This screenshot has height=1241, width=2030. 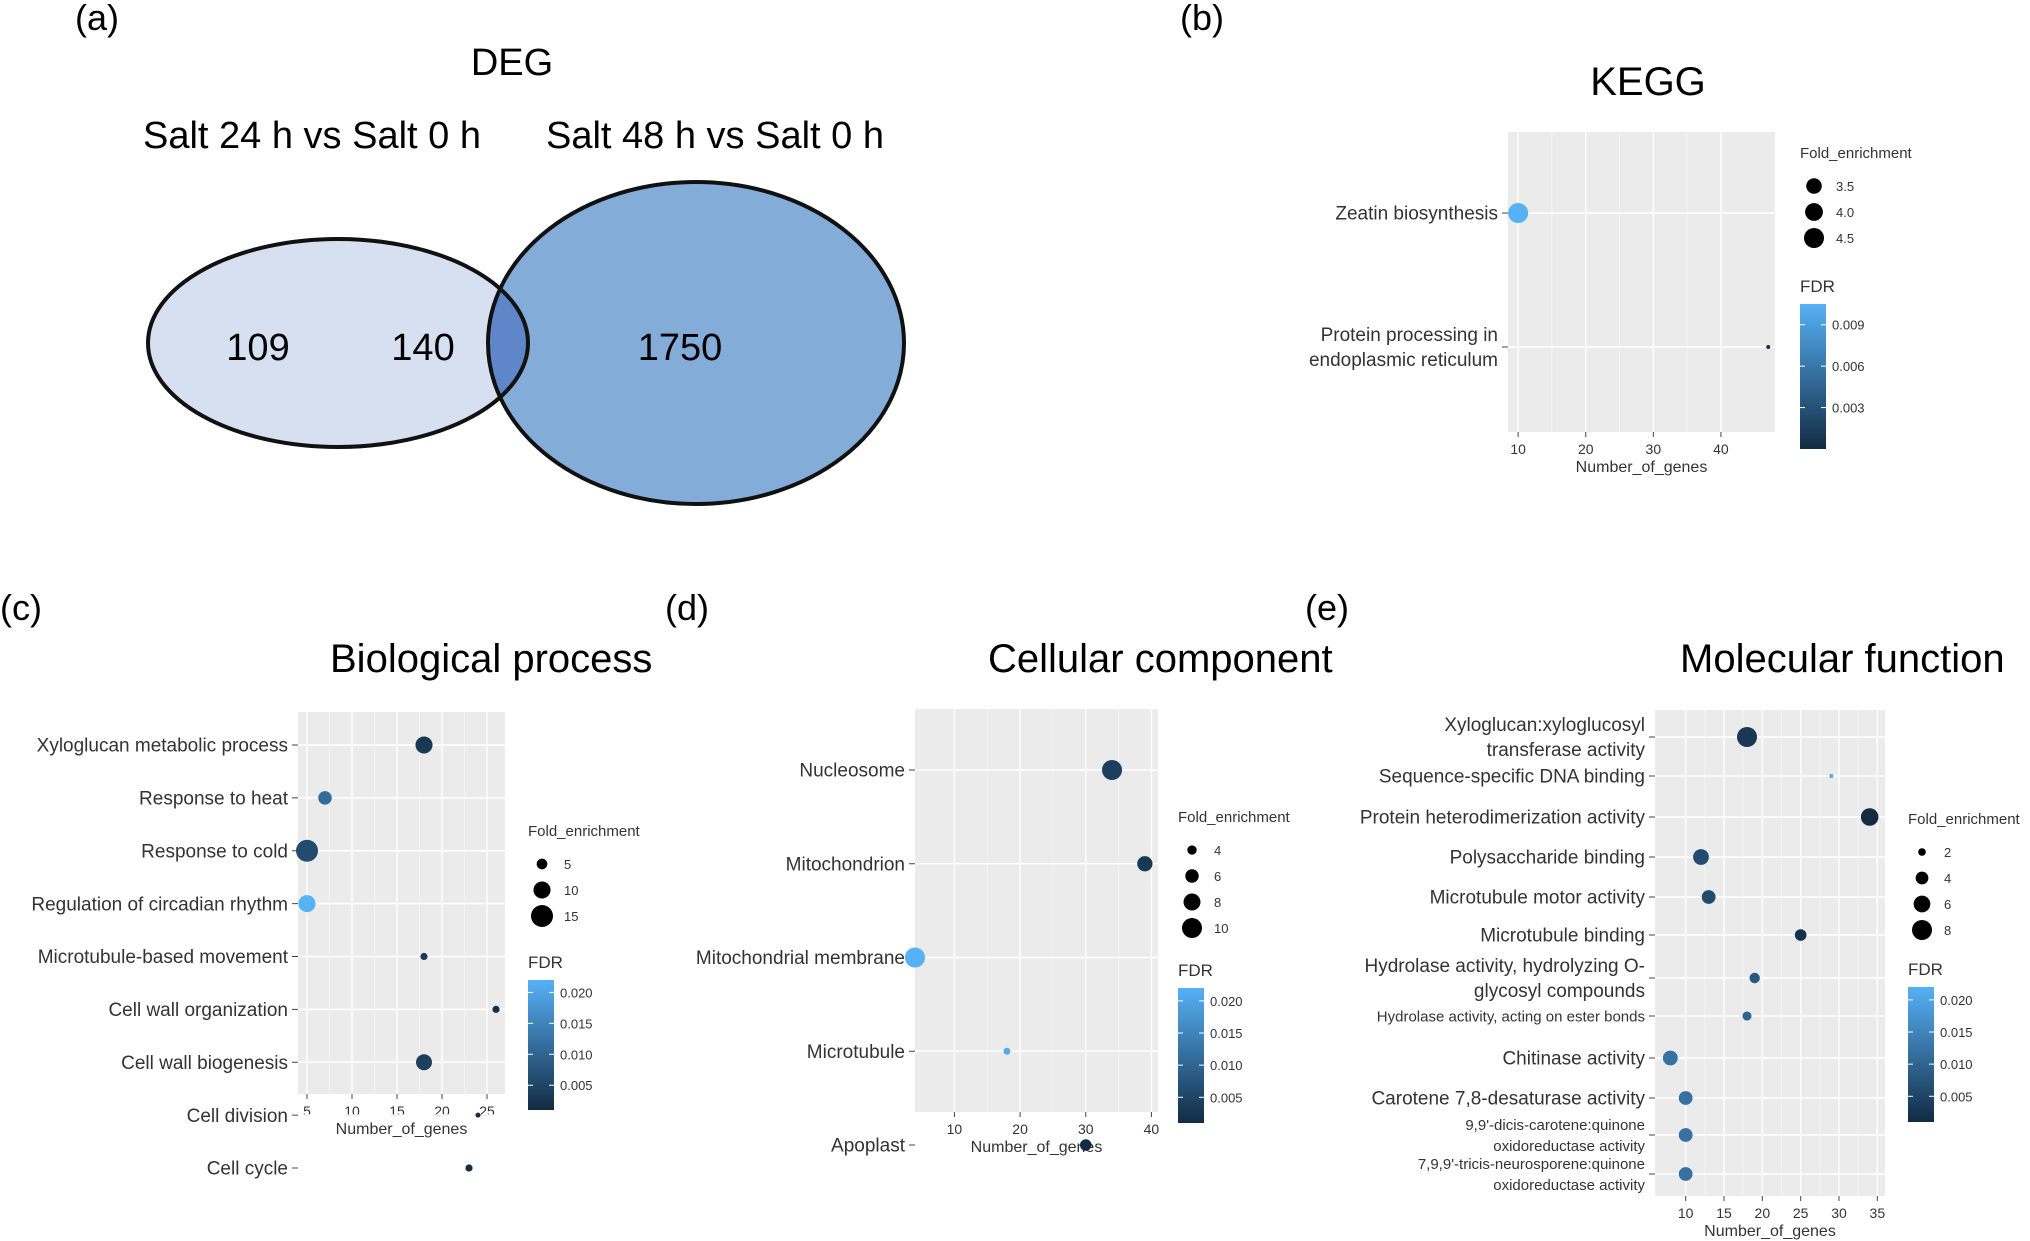 I want to click on kegg-category-label: endoplasmic reticulum, so click(x=1403, y=360).